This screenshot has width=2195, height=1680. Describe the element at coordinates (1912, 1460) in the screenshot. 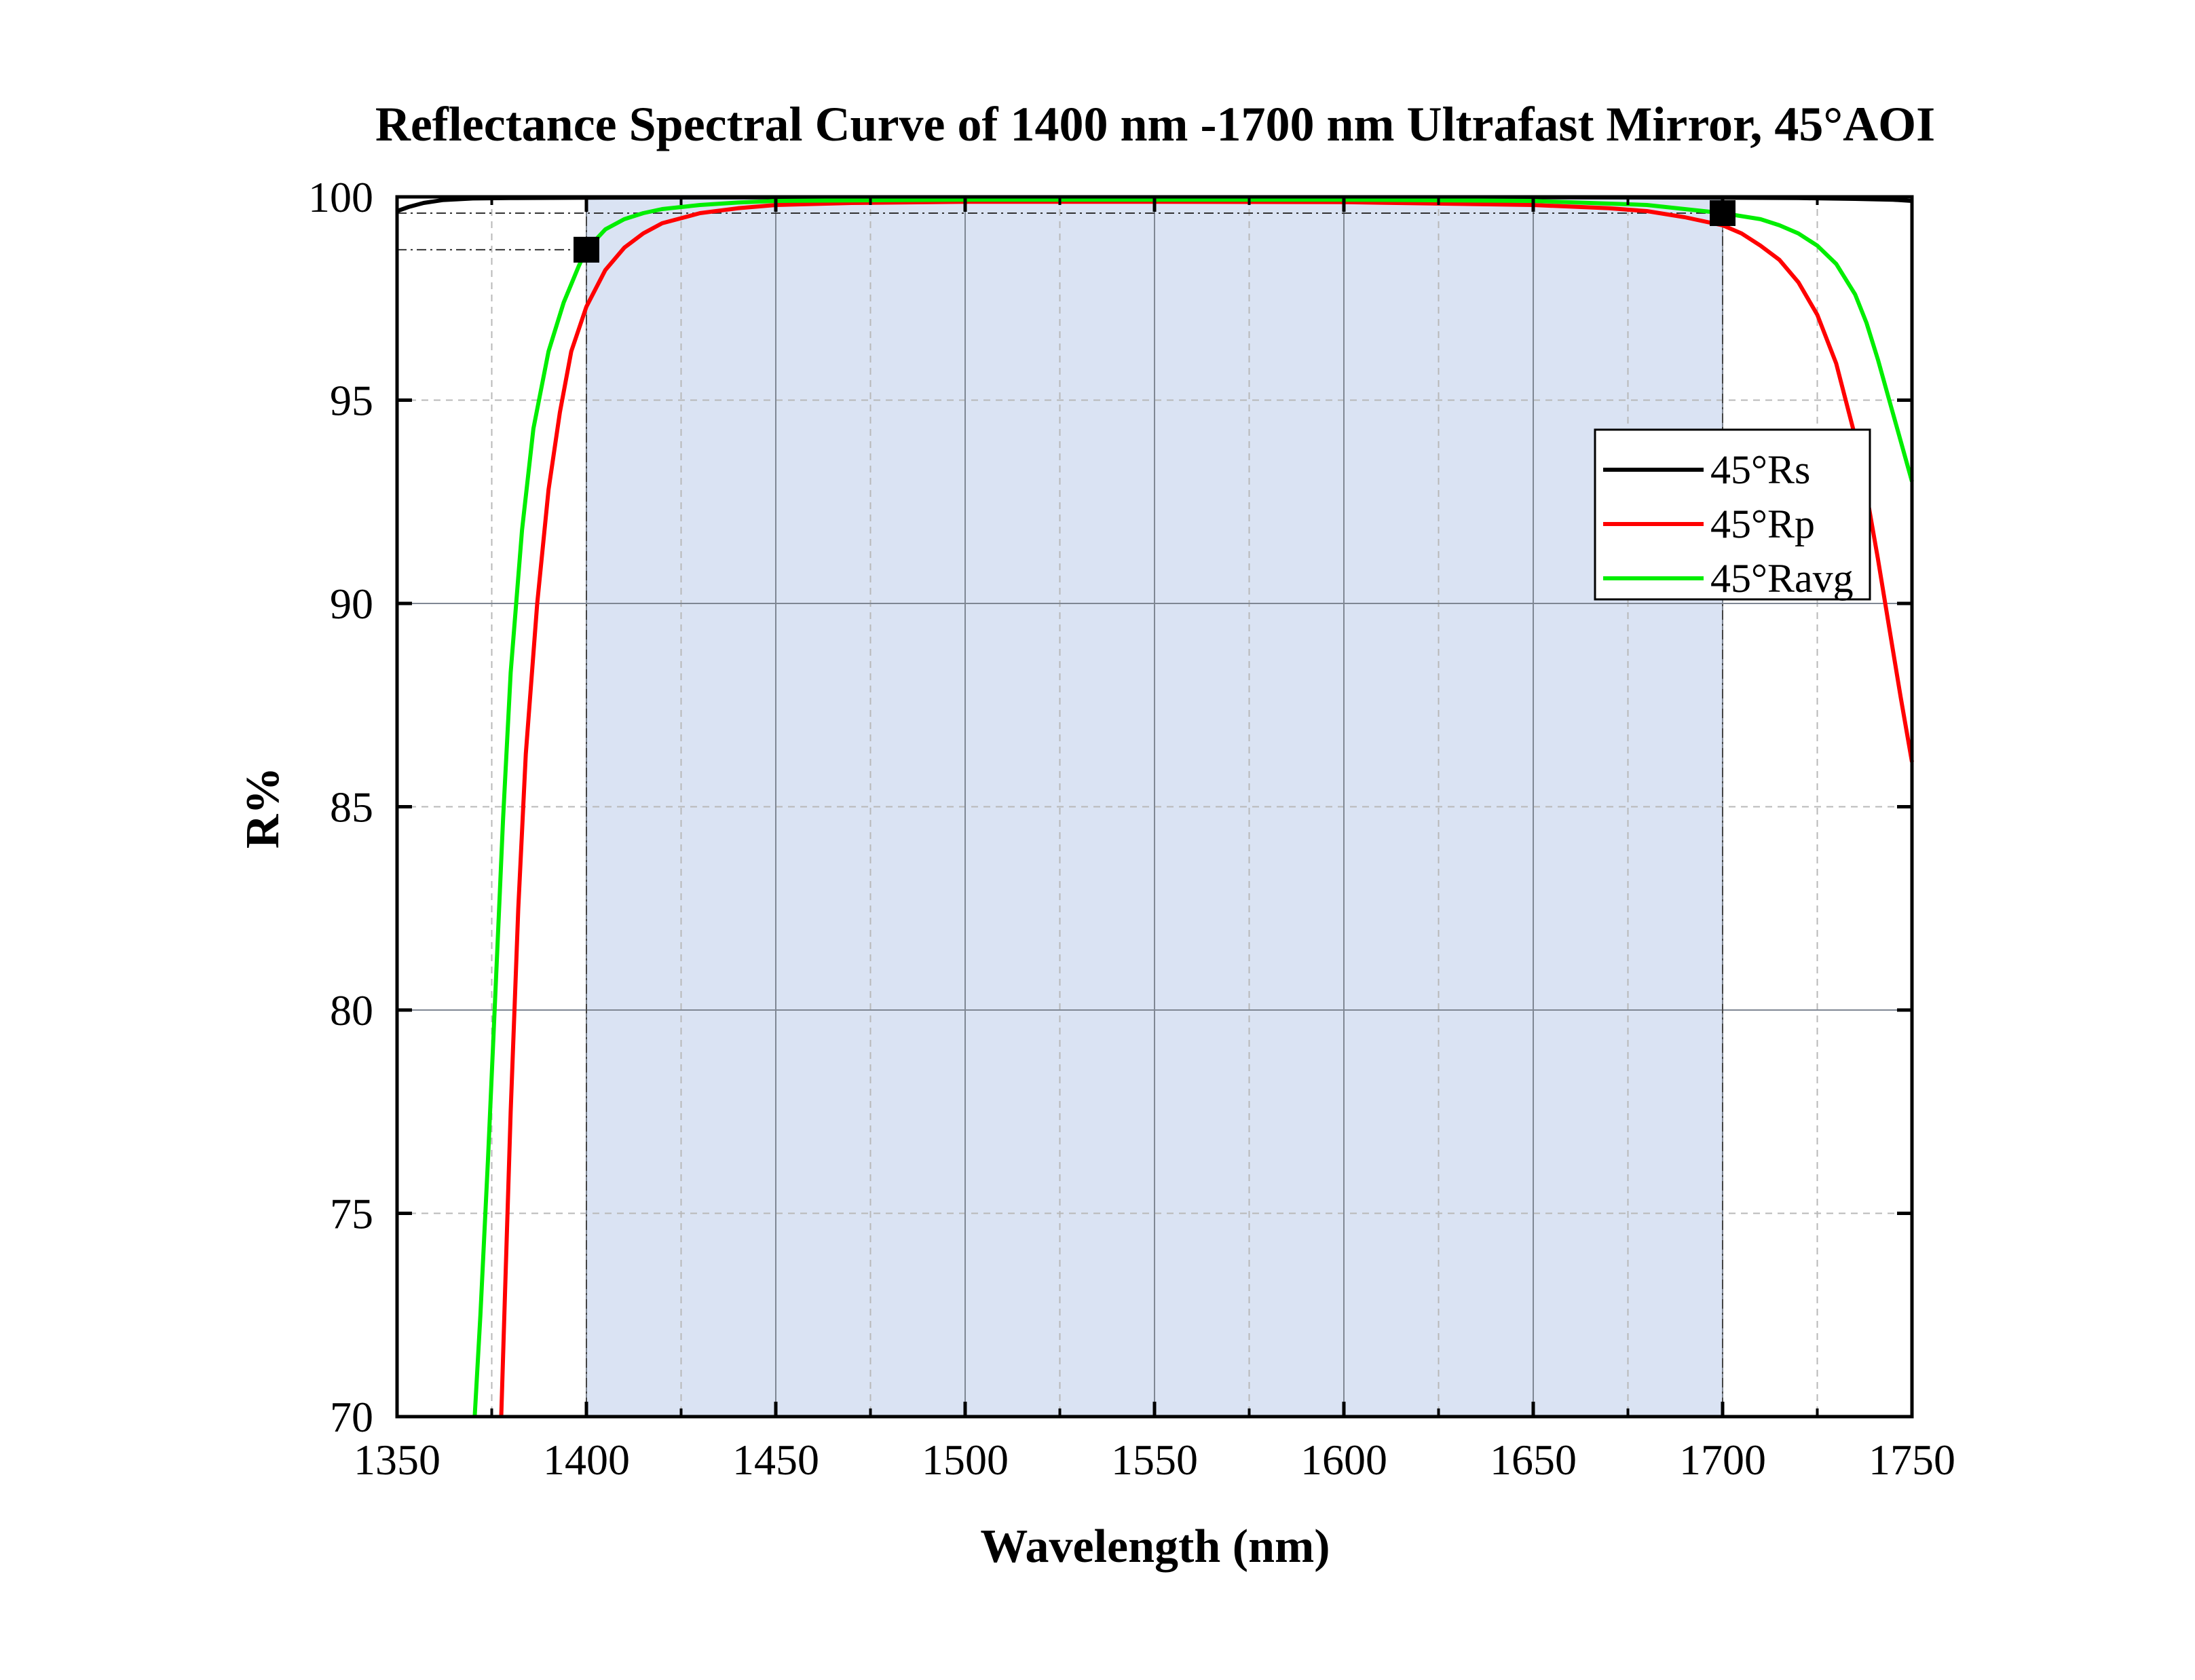

I see `x-tick-label: 1750` at that location.